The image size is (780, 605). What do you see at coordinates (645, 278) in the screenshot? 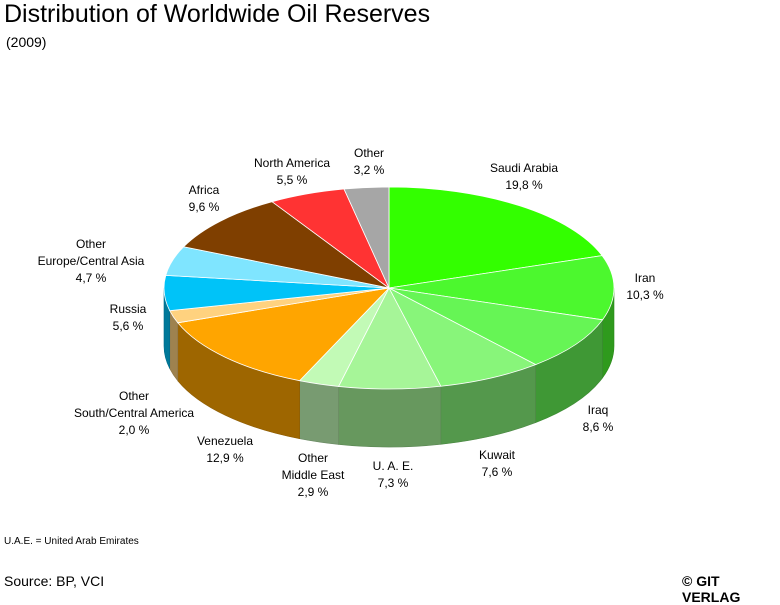
I see `slice-label-1: Iran` at bounding box center [645, 278].